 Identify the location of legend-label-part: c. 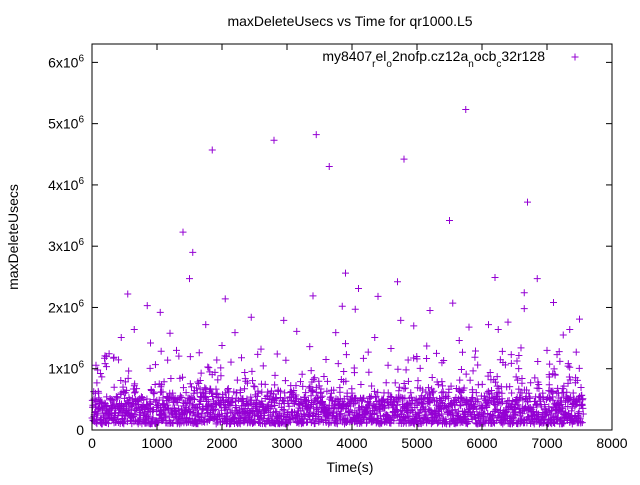
(498, 64).